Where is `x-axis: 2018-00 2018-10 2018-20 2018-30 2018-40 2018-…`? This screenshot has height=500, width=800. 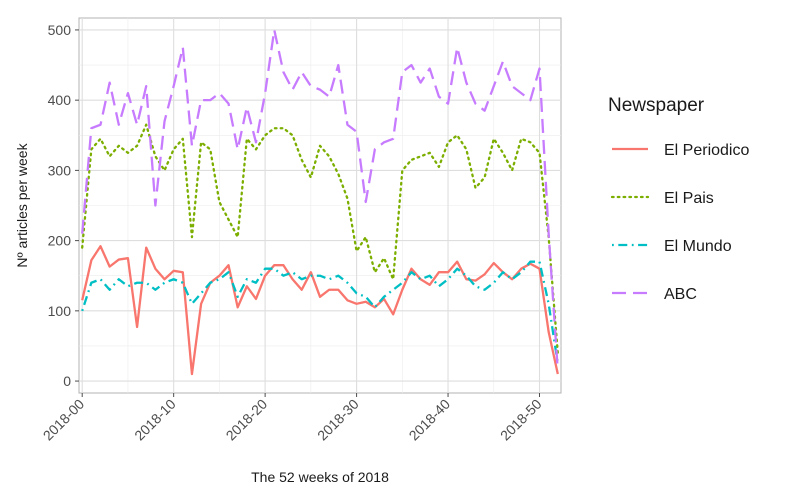
x-axis: 2018-00 2018-10 2018-20 2018-30 2018-40 2018-… is located at coordinates (292, 418).